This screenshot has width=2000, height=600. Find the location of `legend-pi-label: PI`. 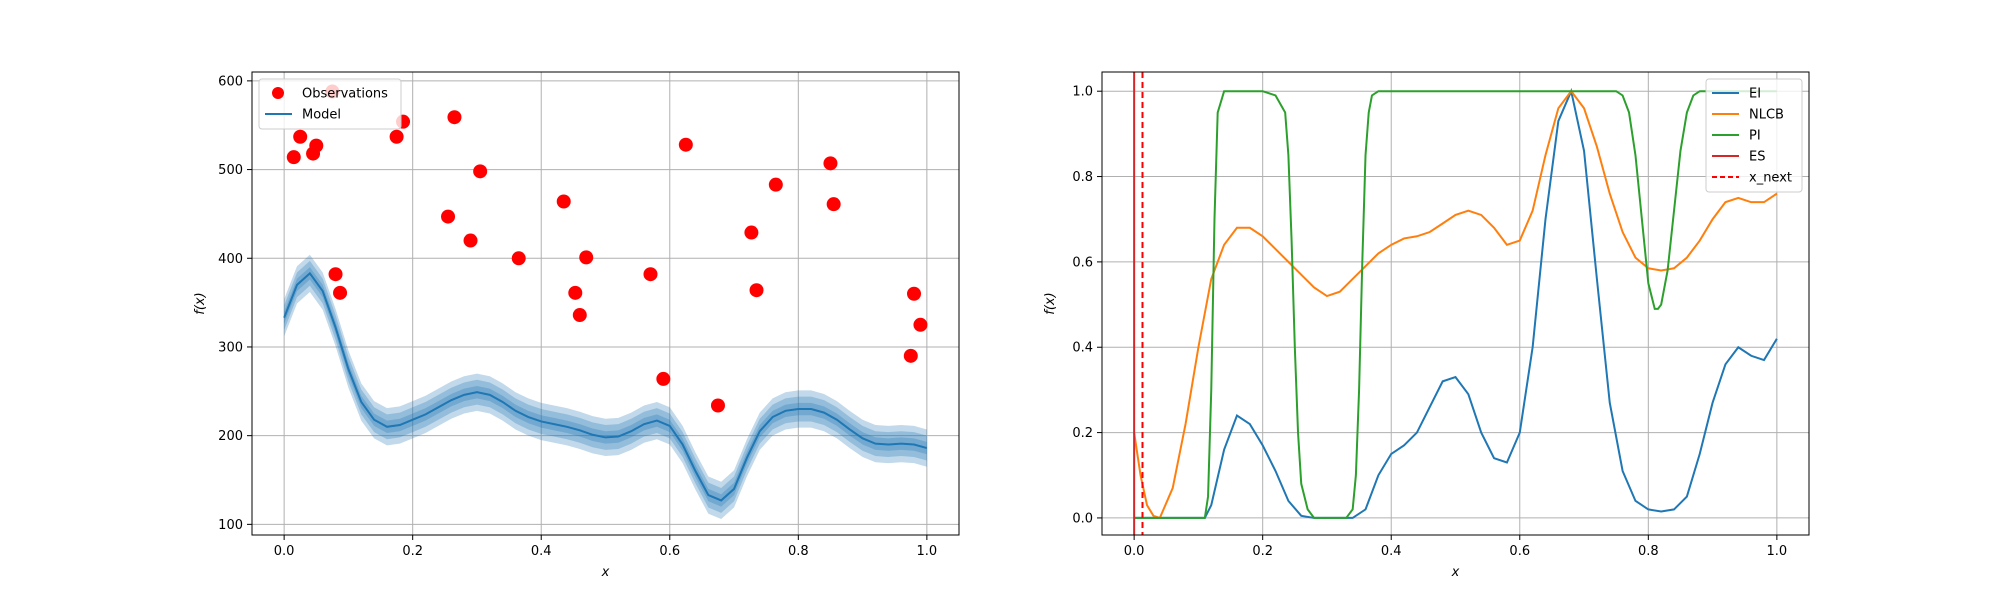

legend-pi-label: PI is located at coordinates (1755, 136).